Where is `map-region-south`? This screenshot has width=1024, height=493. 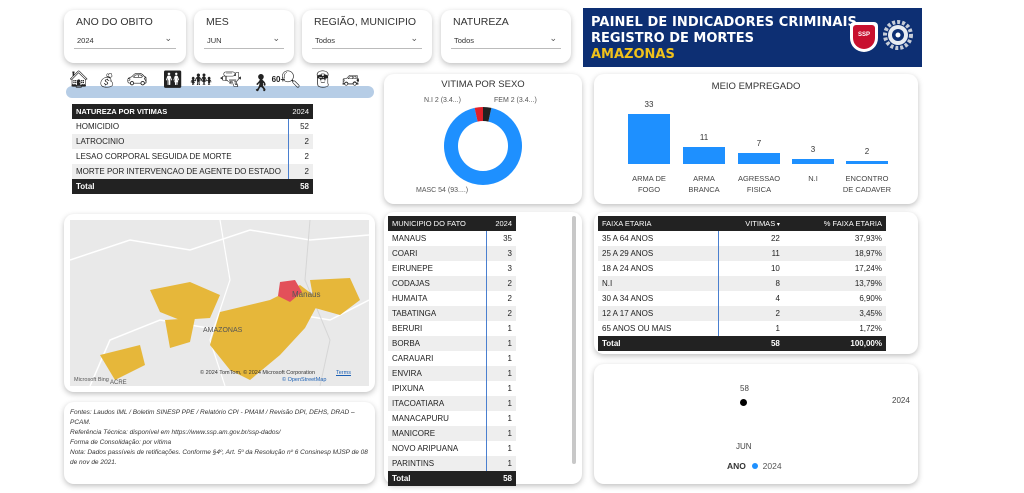
map-region-south is located at coordinates (122, 362).